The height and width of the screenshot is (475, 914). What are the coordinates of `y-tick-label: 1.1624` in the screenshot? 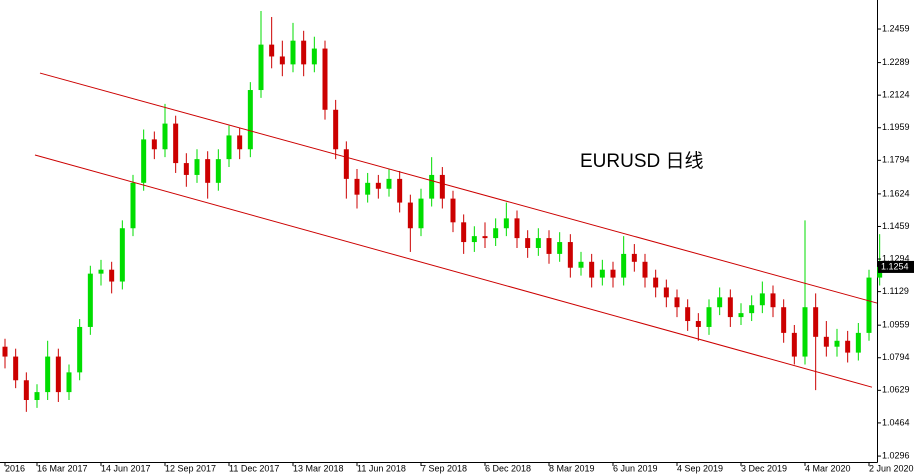 It's located at (896, 193).